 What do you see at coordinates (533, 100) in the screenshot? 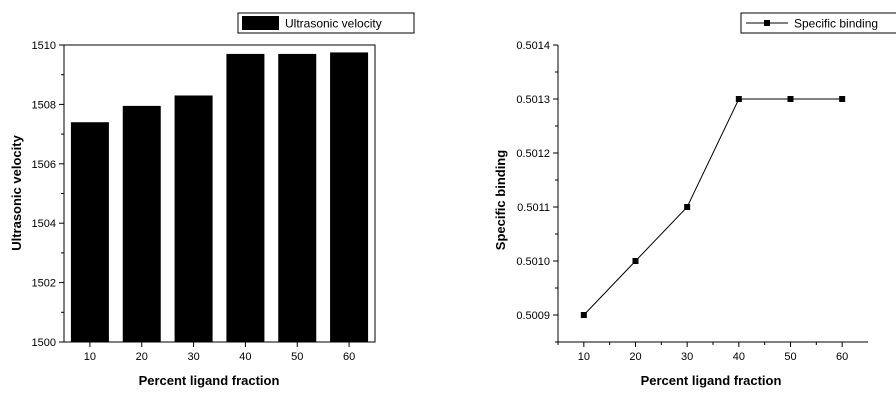
I see `y-tick-label: 0.5013` at bounding box center [533, 100].